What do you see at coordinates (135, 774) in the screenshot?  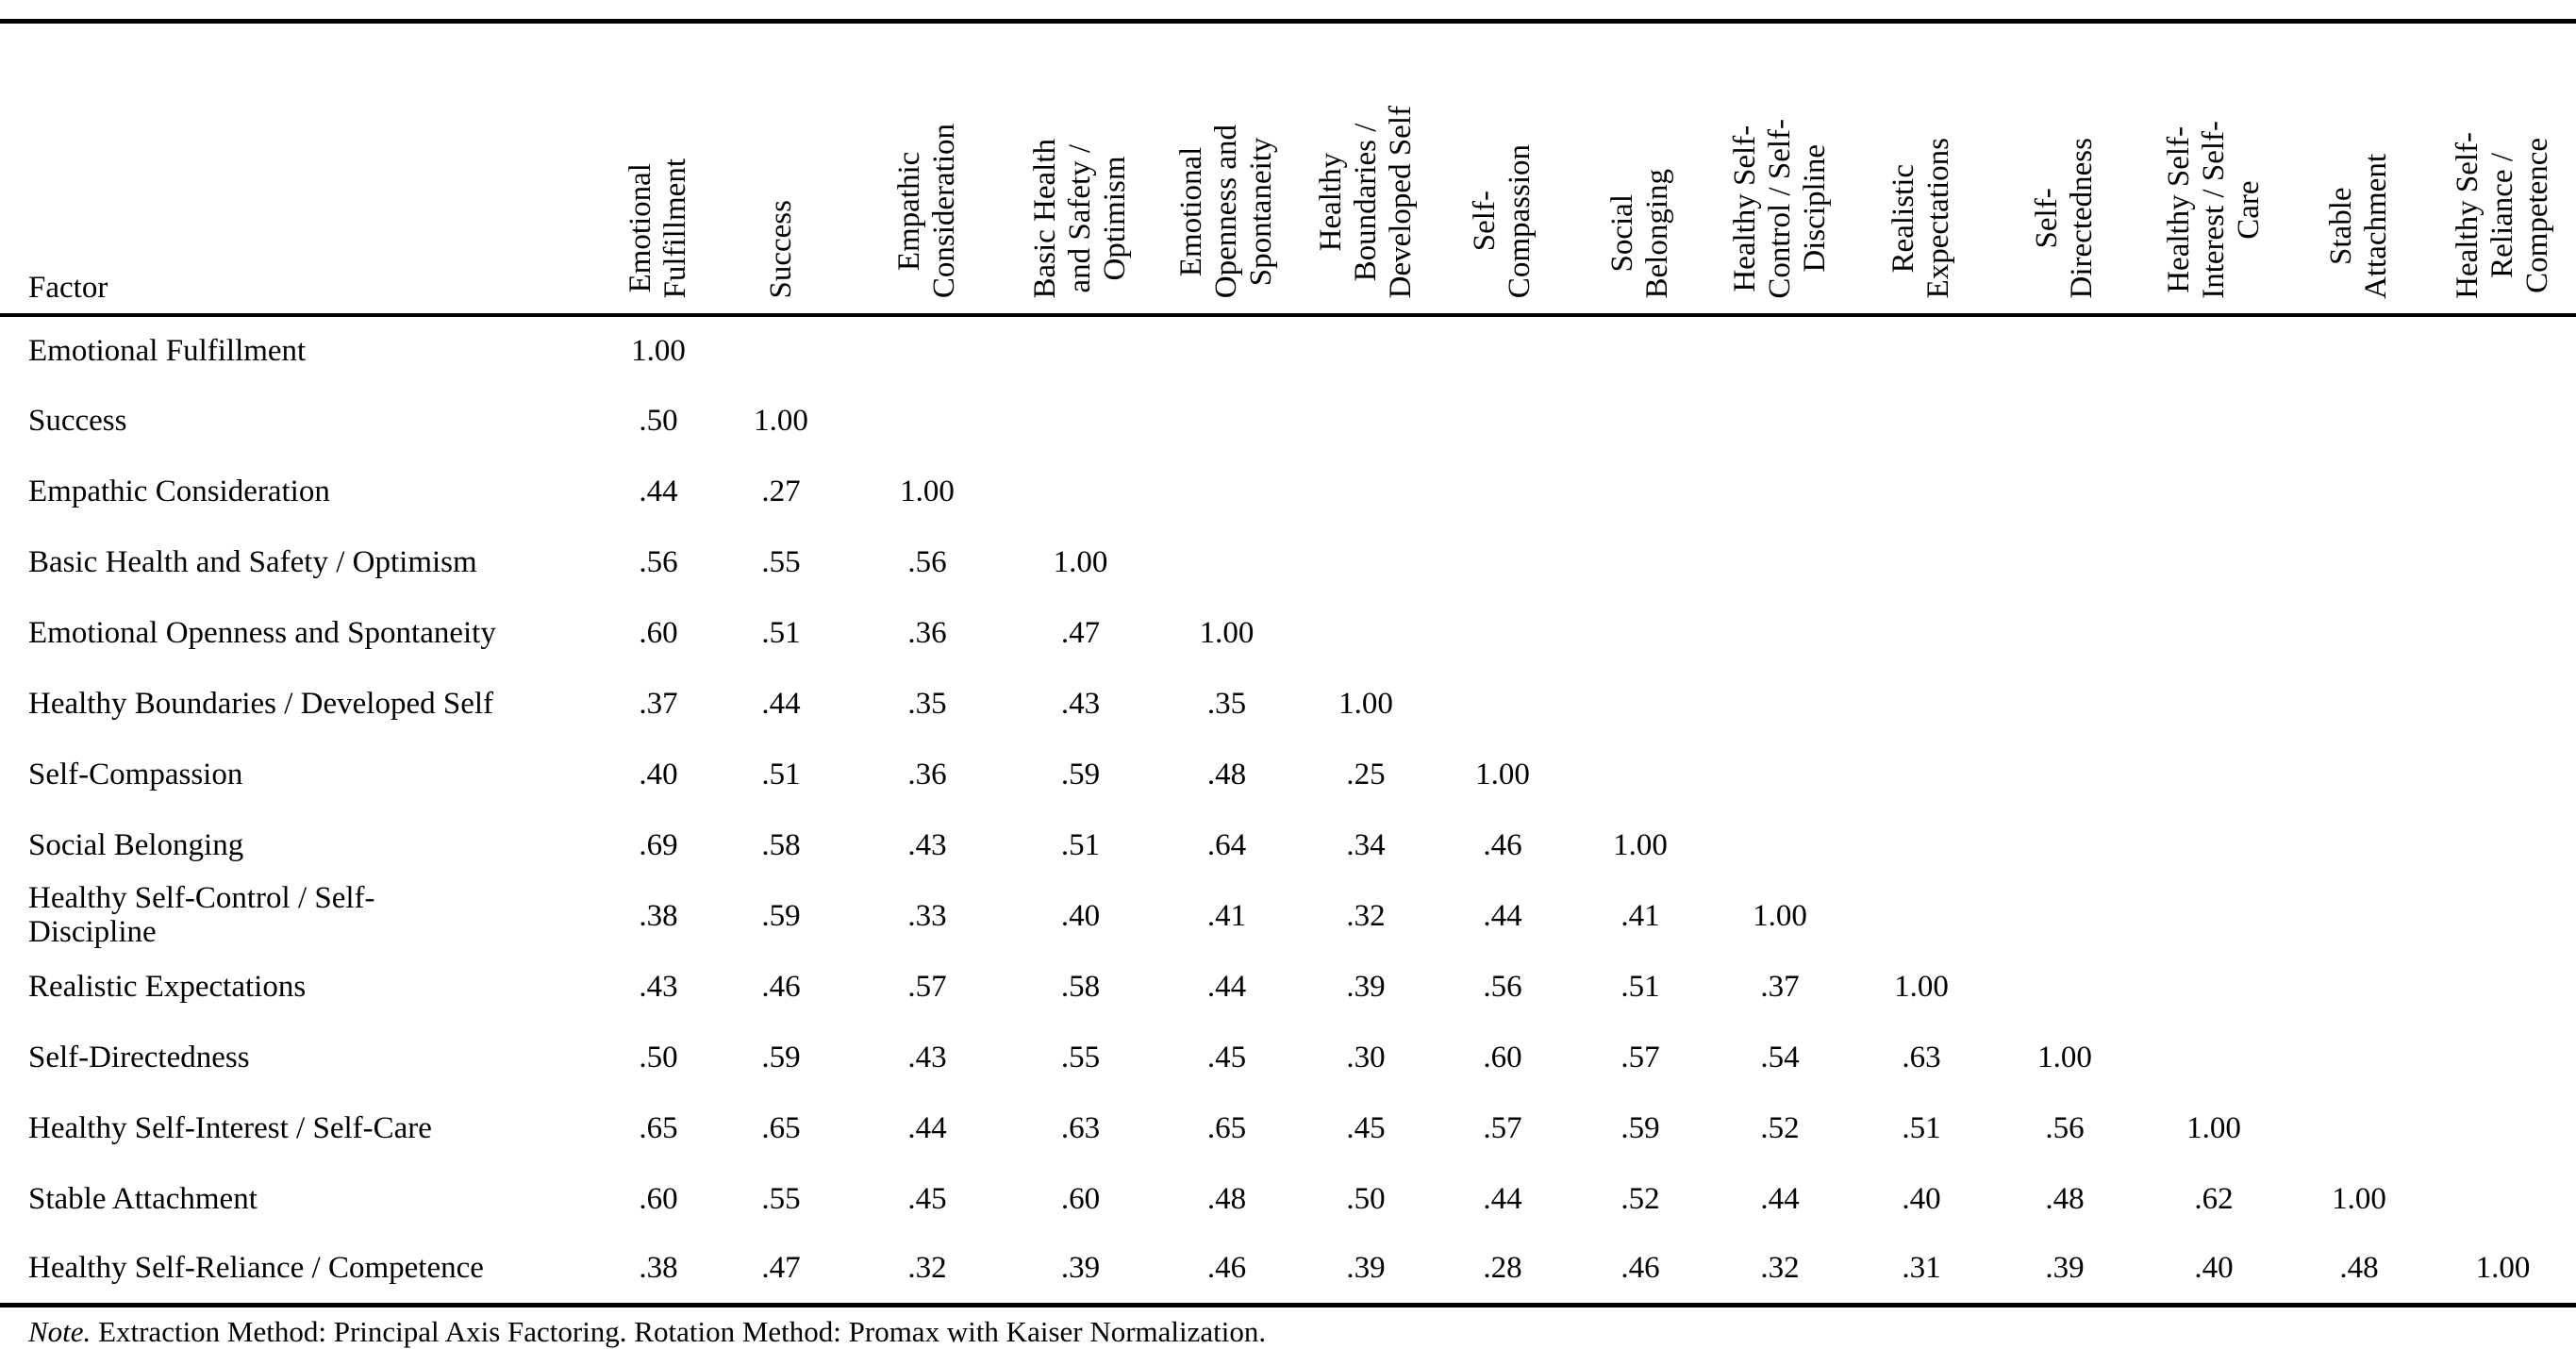 I see `factor-name-text: Self-Compassion` at bounding box center [135, 774].